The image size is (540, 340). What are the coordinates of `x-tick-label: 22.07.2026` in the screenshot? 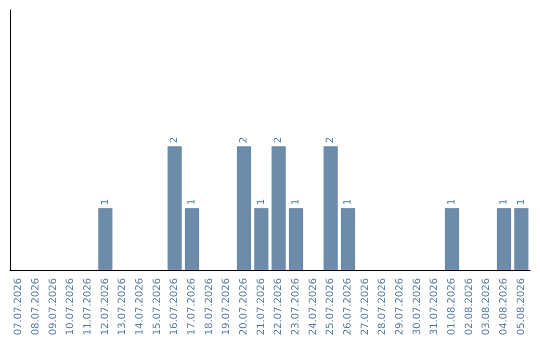 It's located at (278, 307).